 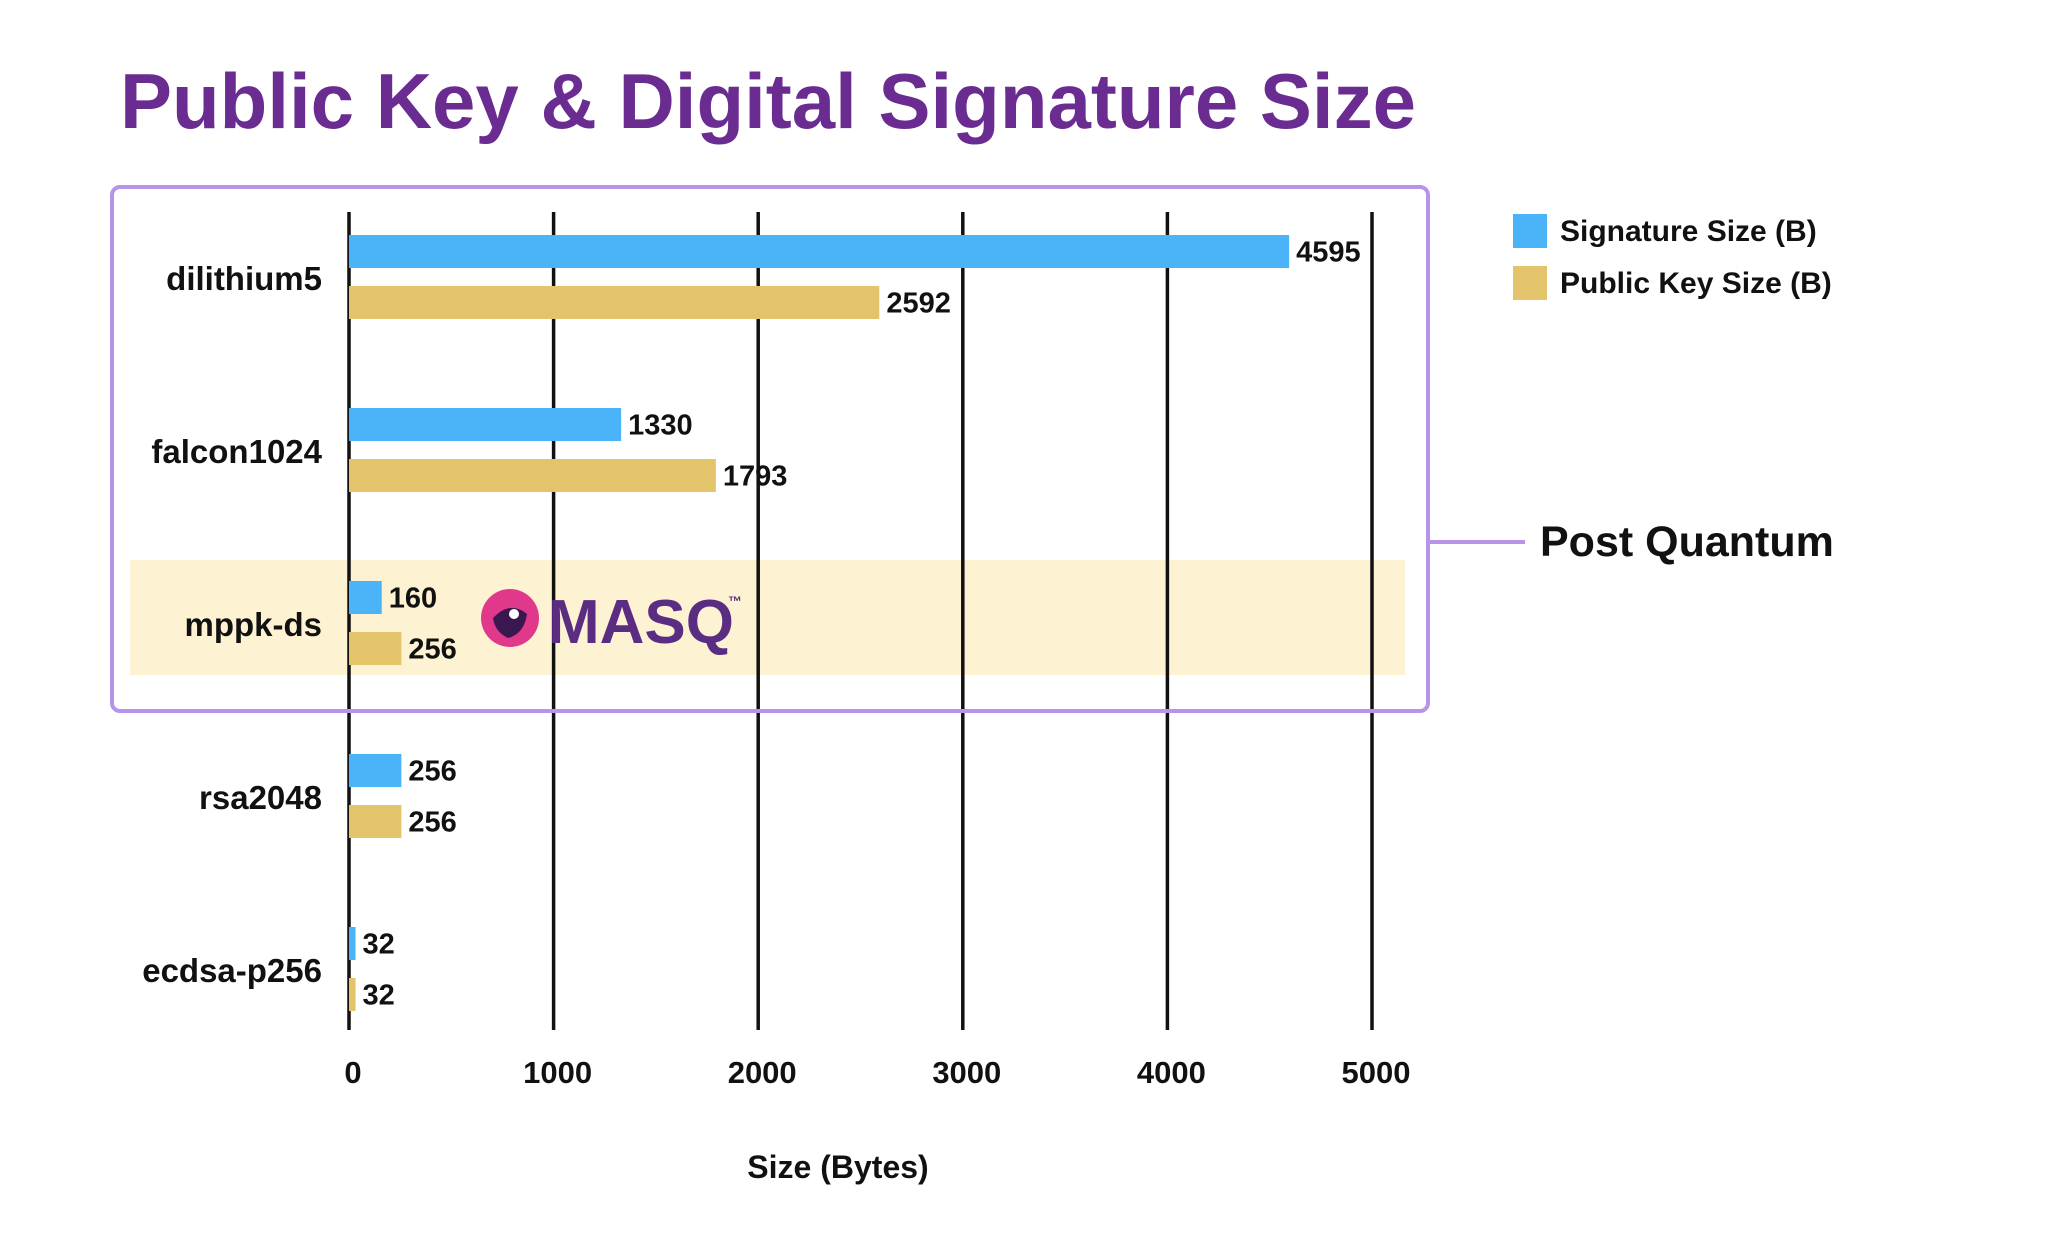 I want to click on x-tick-label: 5000, so click(x=1376, y=1072).